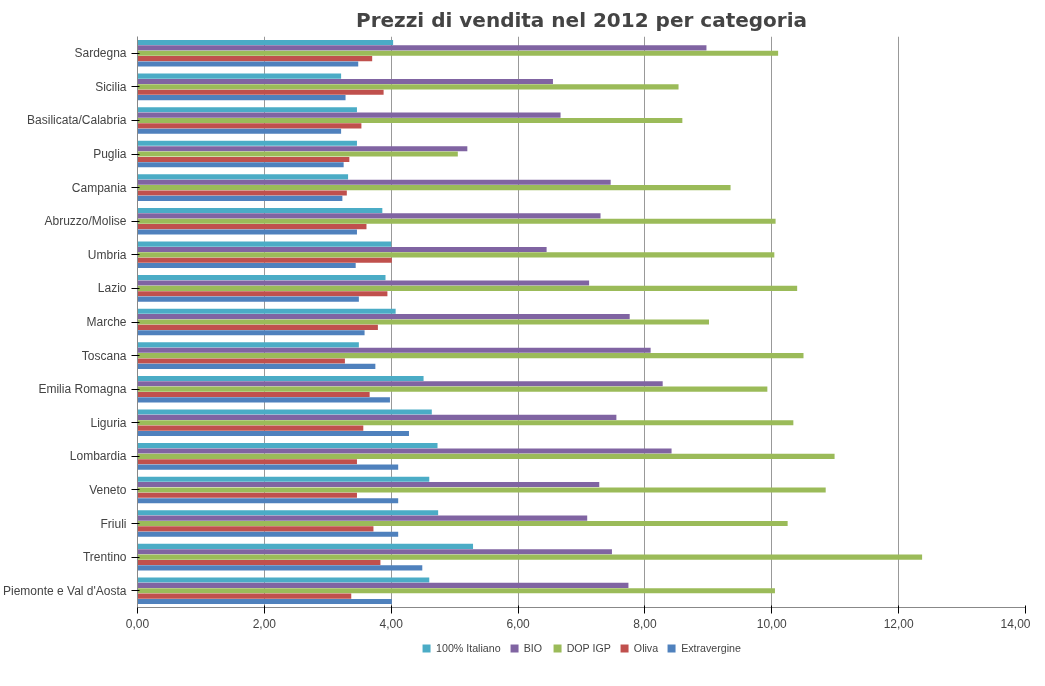 The image size is (1045, 686). I want to click on y-tick-label: Puglia, so click(110, 154).